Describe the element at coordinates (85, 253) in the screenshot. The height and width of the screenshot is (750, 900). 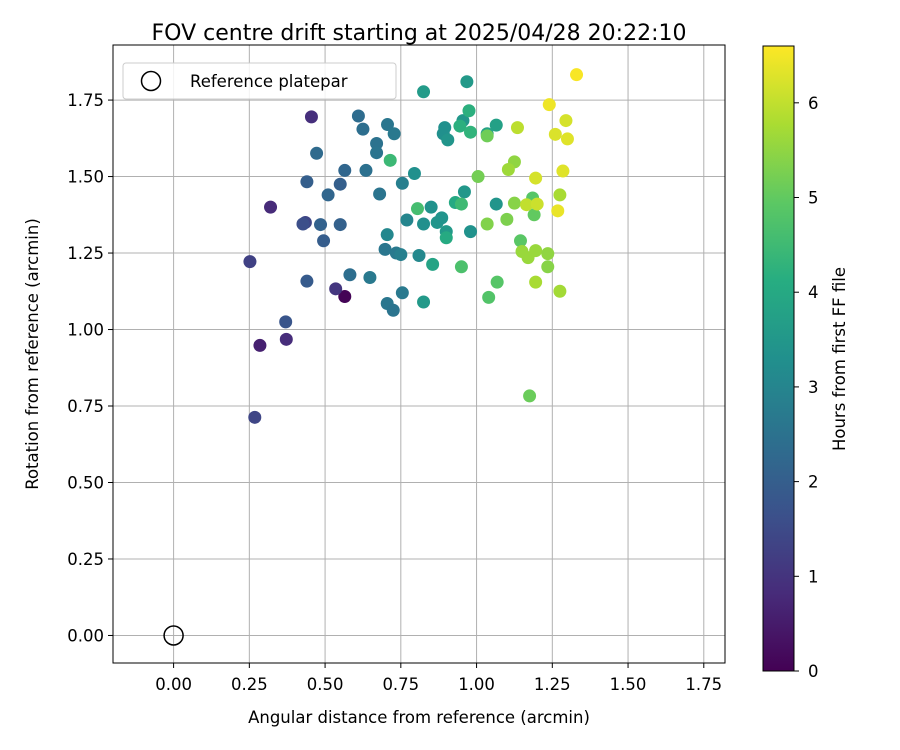
I see `y-tick-label: 1.25` at that location.